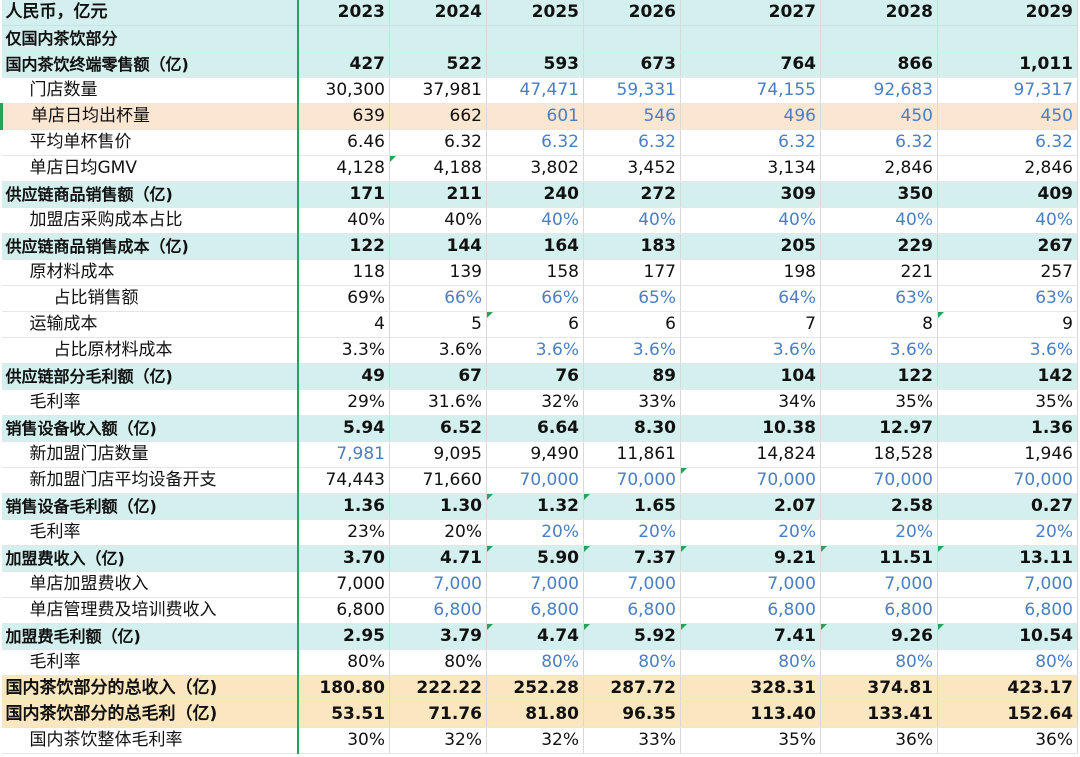 The image size is (1080, 757). What do you see at coordinates (535, 558) in the screenshot?
I see `value-cell: 5.90` at bounding box center [535, 558].